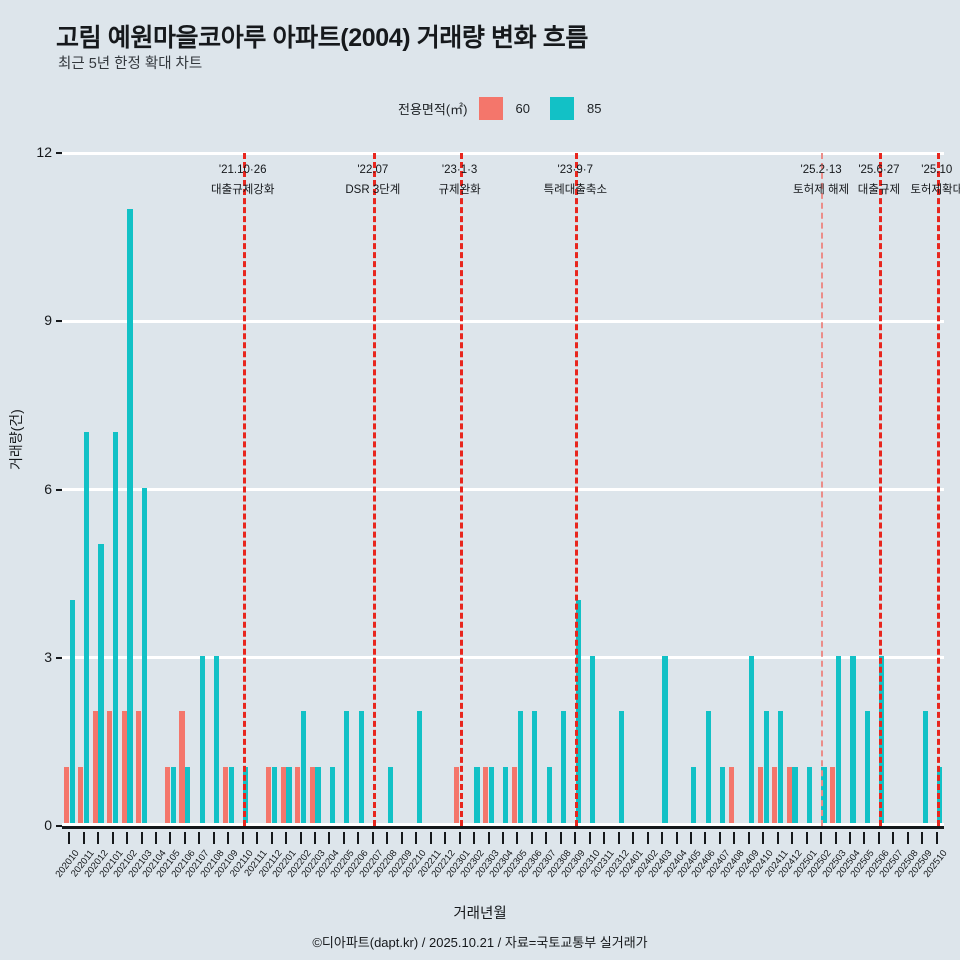 The height and width of the screenshot is (960, 960). What do you see at coordinates (821, 190) in the screenshot?
I see `event-text: 토허제 해제` at bounding box center [821, 190].